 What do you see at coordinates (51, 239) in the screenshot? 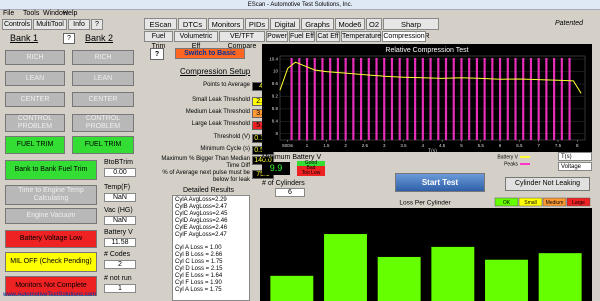
I see `status-indicator: Battery Voltage Low` at bounding box center [51, 239].